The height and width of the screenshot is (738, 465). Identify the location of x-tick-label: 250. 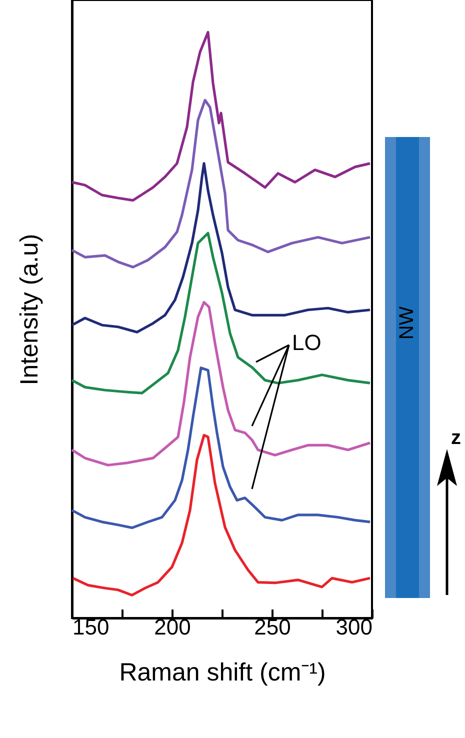
(272, 627).